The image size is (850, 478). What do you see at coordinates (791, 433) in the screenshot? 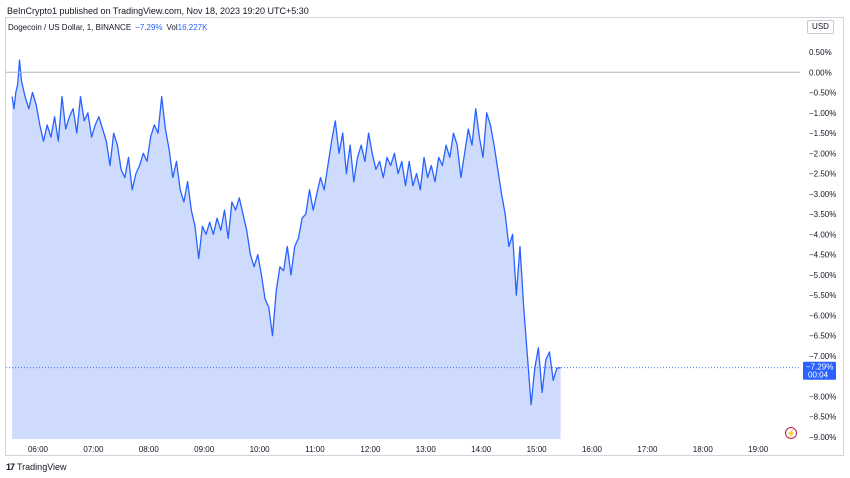
I see `lightning-icon: ⚡` at bounding box center [791, 433].